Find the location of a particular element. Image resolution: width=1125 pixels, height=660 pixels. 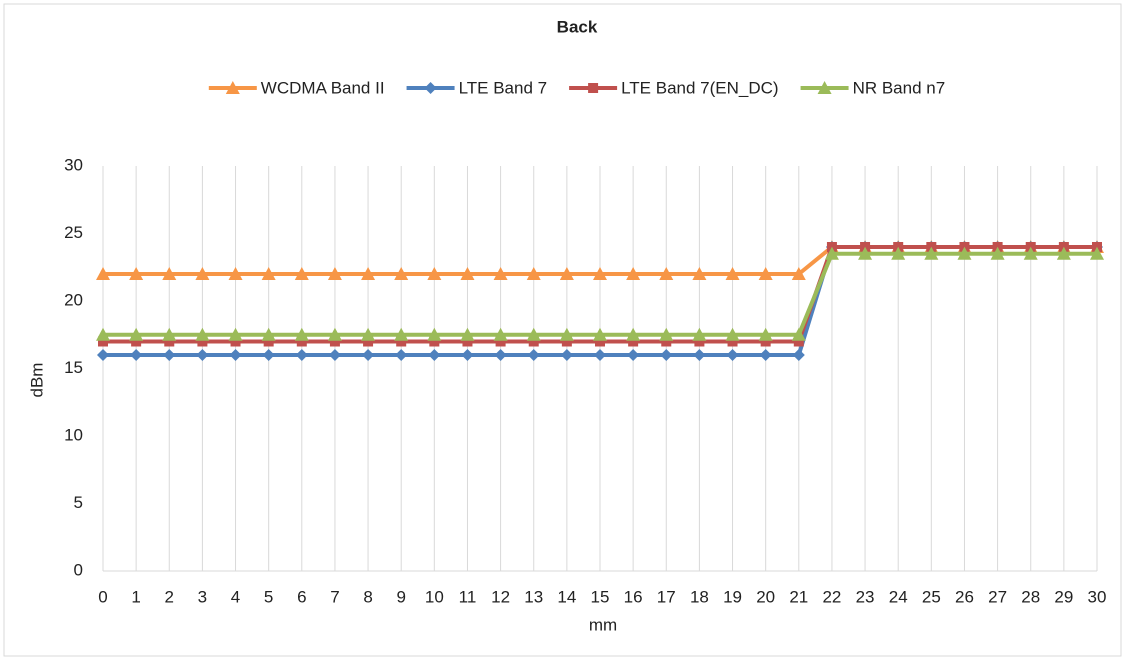

x-tick-label: 10 is located at coordinates (434, 596).